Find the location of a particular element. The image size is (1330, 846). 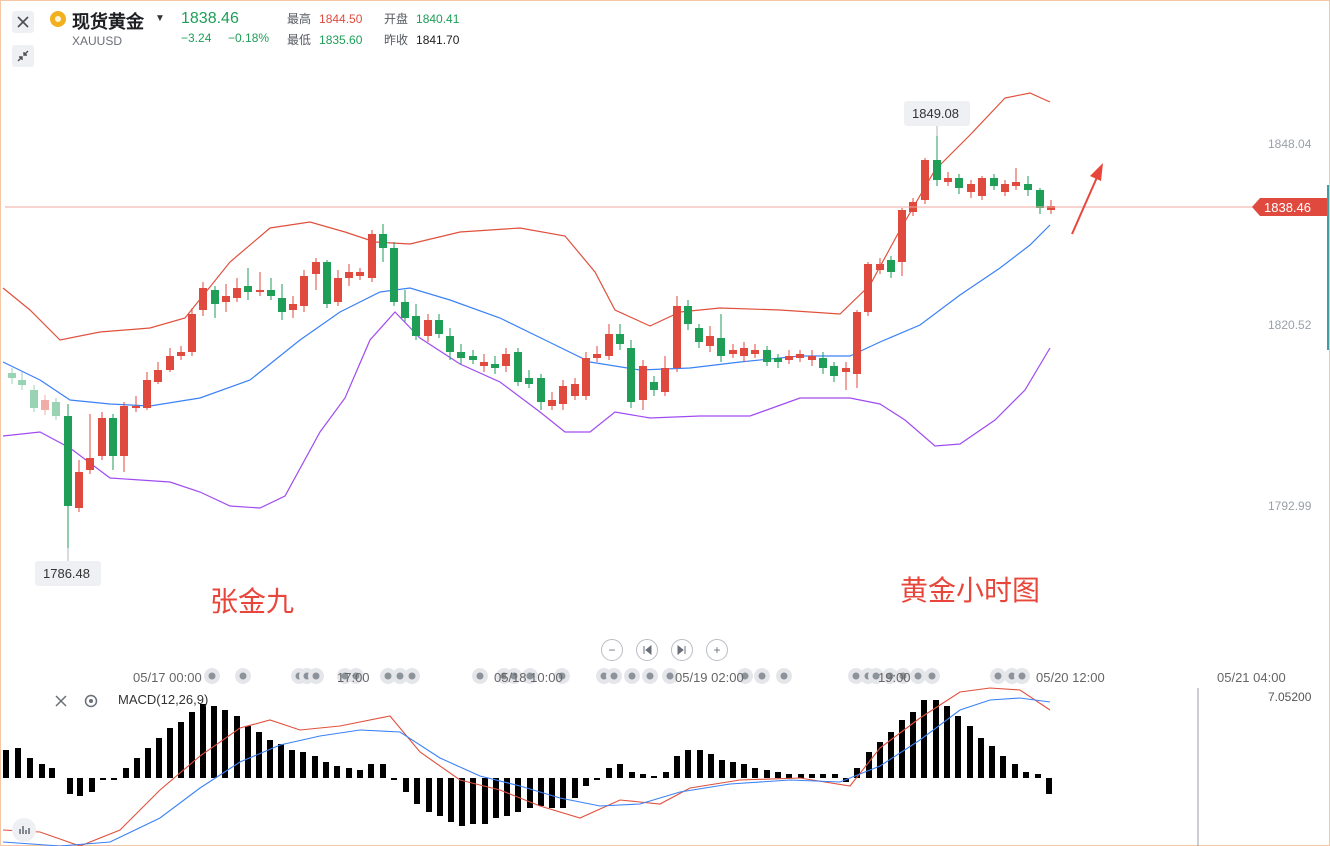

current-price-tag is located at coordinates (1290, 207).